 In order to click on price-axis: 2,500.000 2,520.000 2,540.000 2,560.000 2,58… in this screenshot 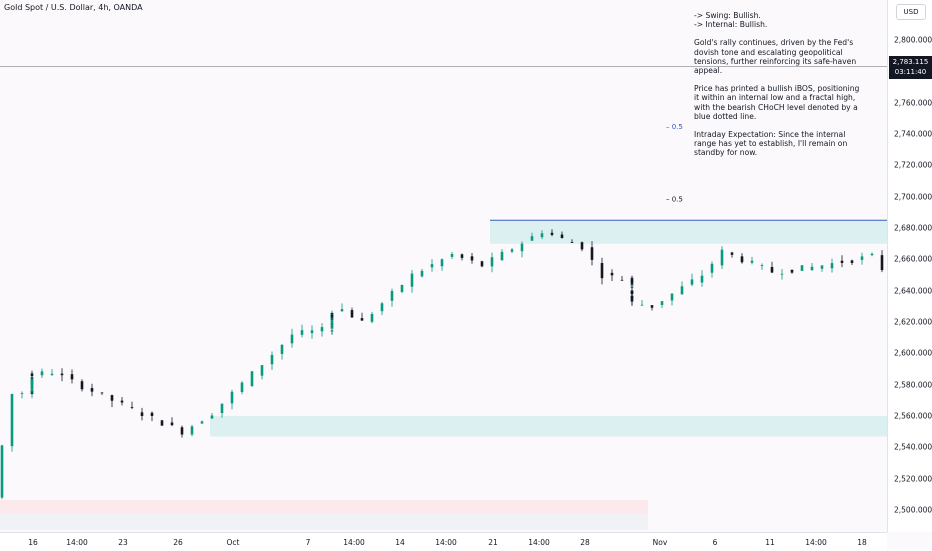, I will do `click(909, 266)`.